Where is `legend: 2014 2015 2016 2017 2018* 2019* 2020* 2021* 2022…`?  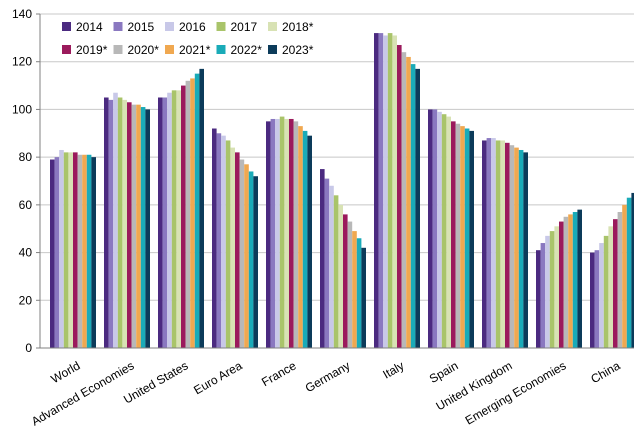
legend: 2014 2015 2016 2017 2018* 2019* 2020* 2021* 2022… is located at coordinates (188, 38).